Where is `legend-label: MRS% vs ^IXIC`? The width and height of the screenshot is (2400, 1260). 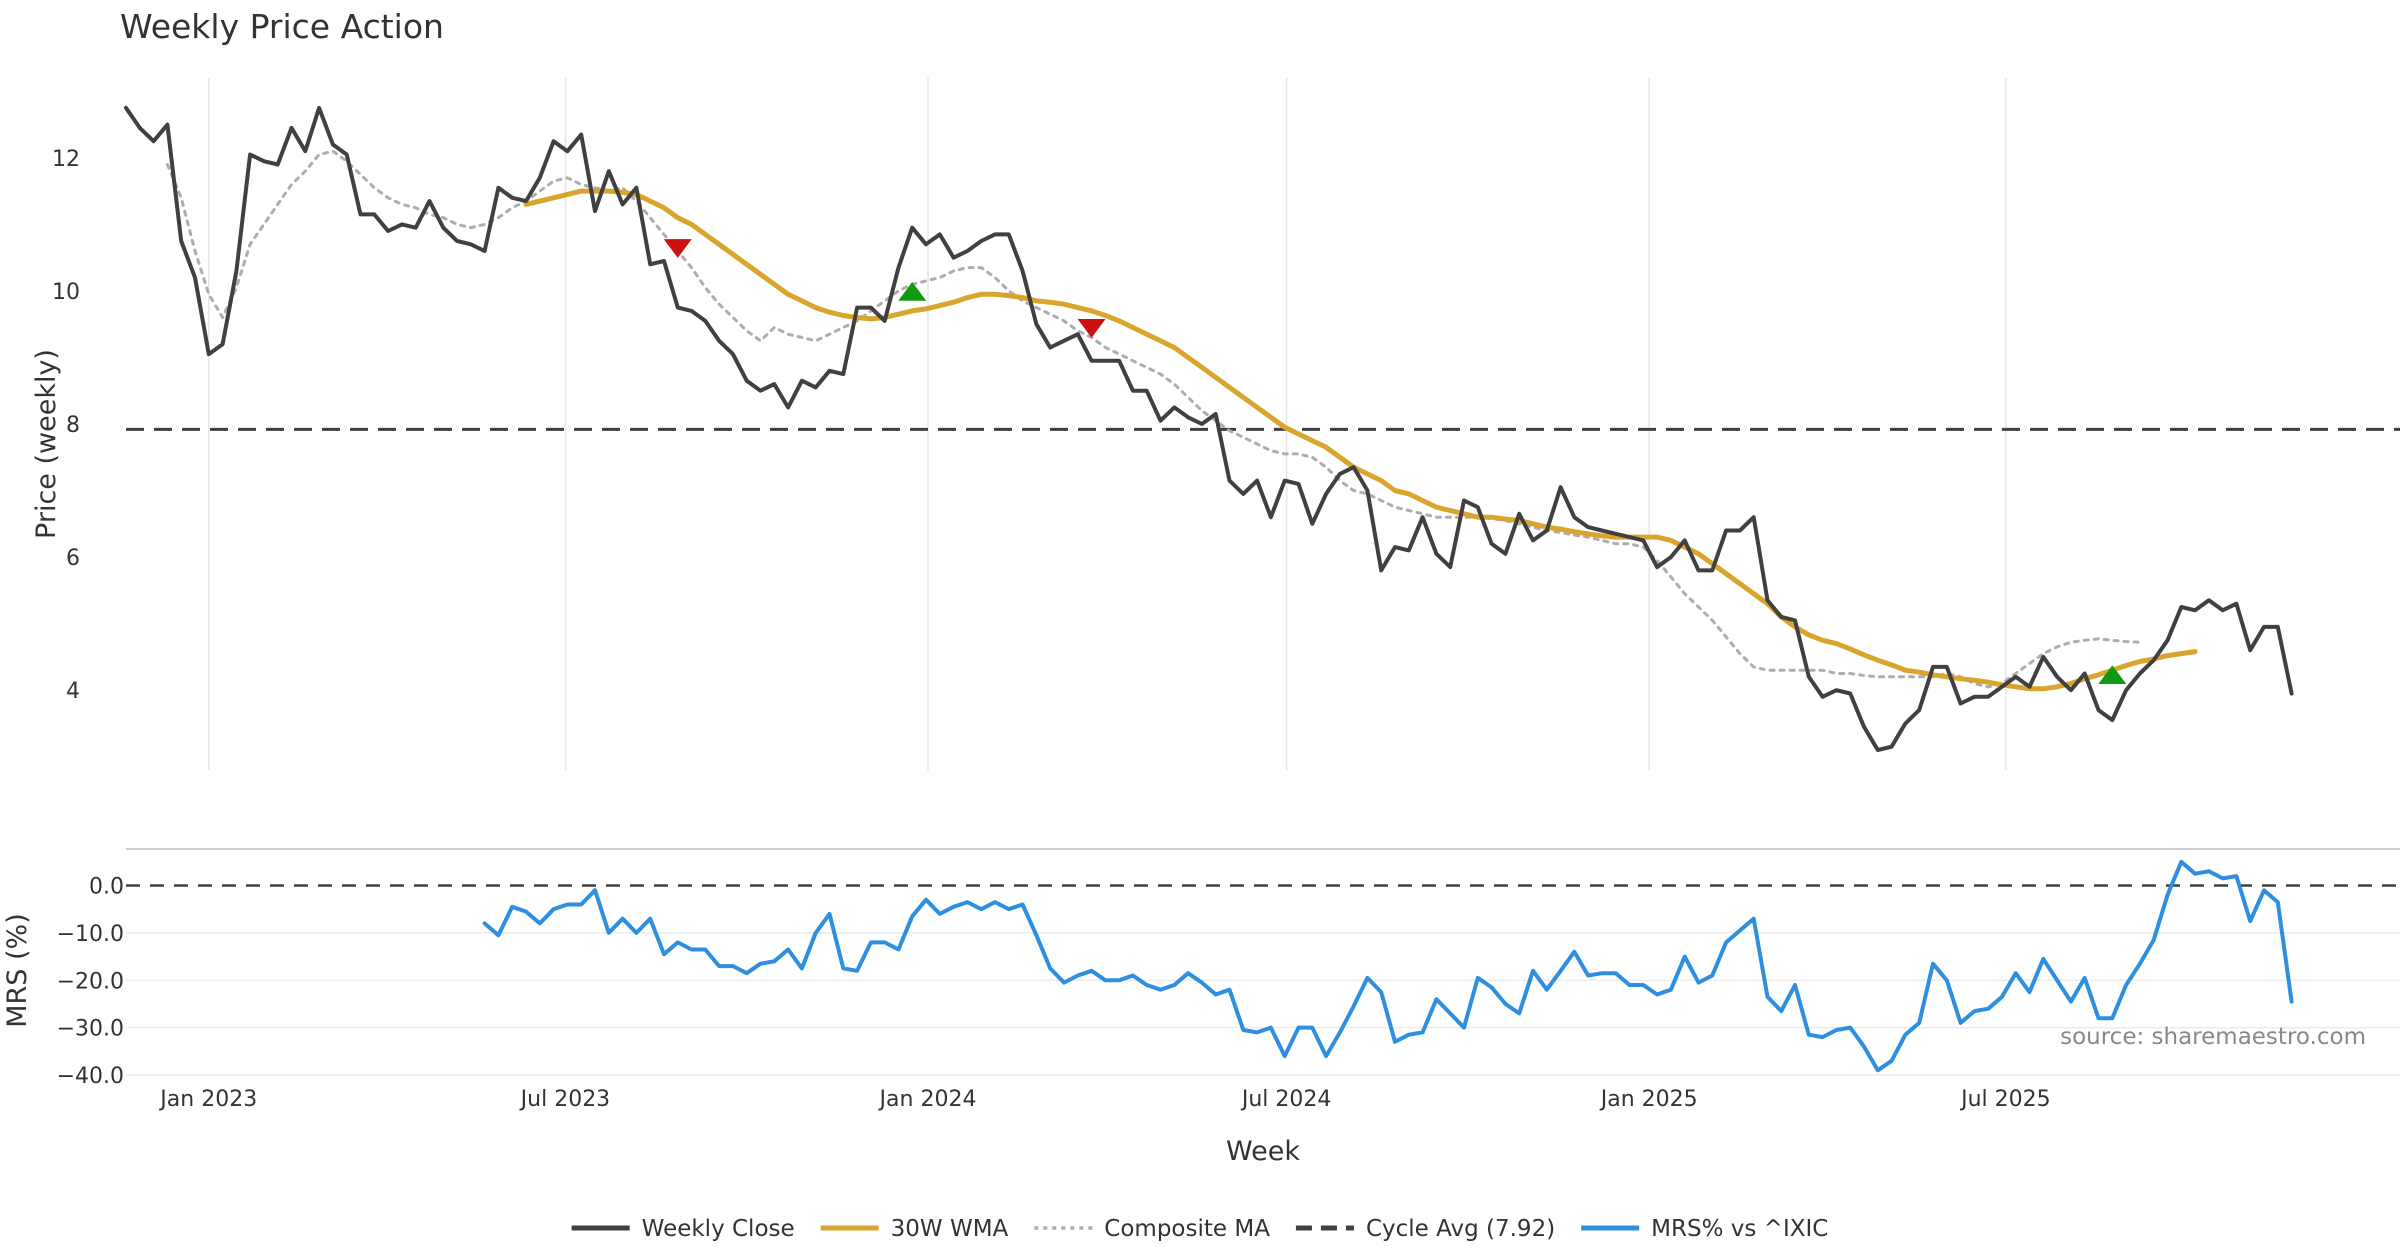 legend-label: MRS% vs ^IXIC is located at coordinates (1739, 1229).